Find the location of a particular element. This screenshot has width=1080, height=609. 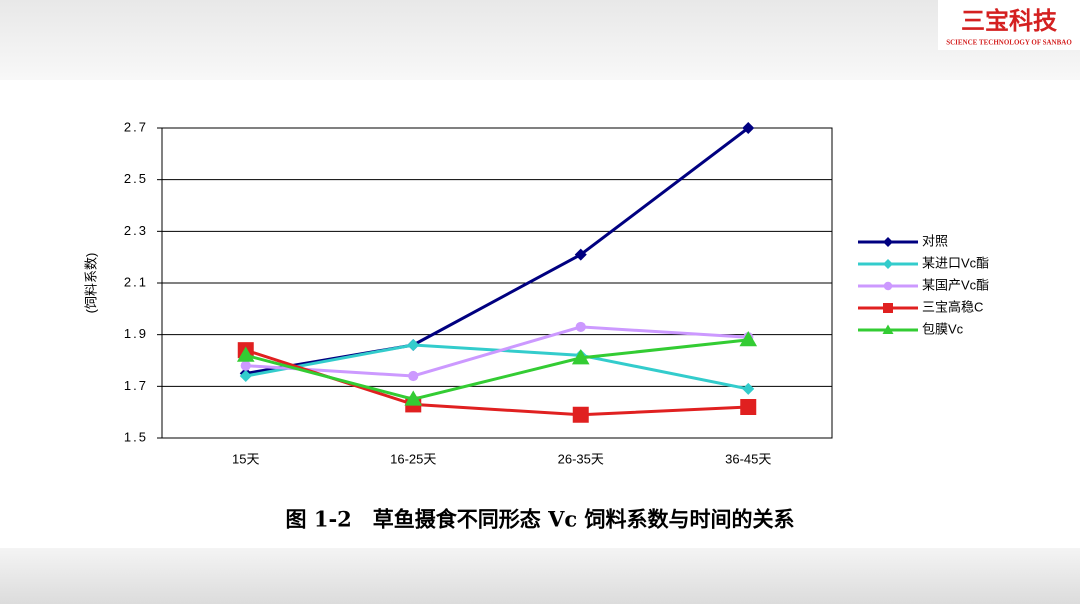

x-tick-label: 16-25天 is located at coordinates (413, 458).